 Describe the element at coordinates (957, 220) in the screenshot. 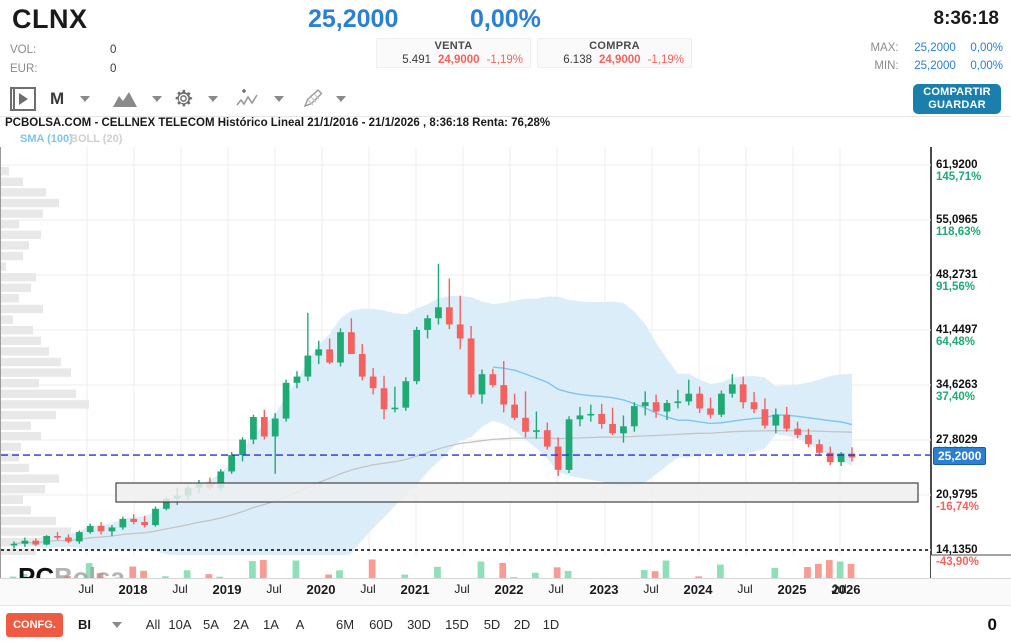

I see `price-axis-tick-value: 55,0965` at that location.